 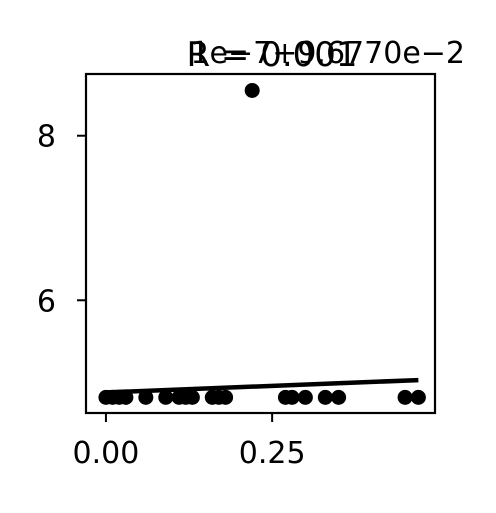 I want to click on x-tick-label: 0.25, so click(x=272, y=453).